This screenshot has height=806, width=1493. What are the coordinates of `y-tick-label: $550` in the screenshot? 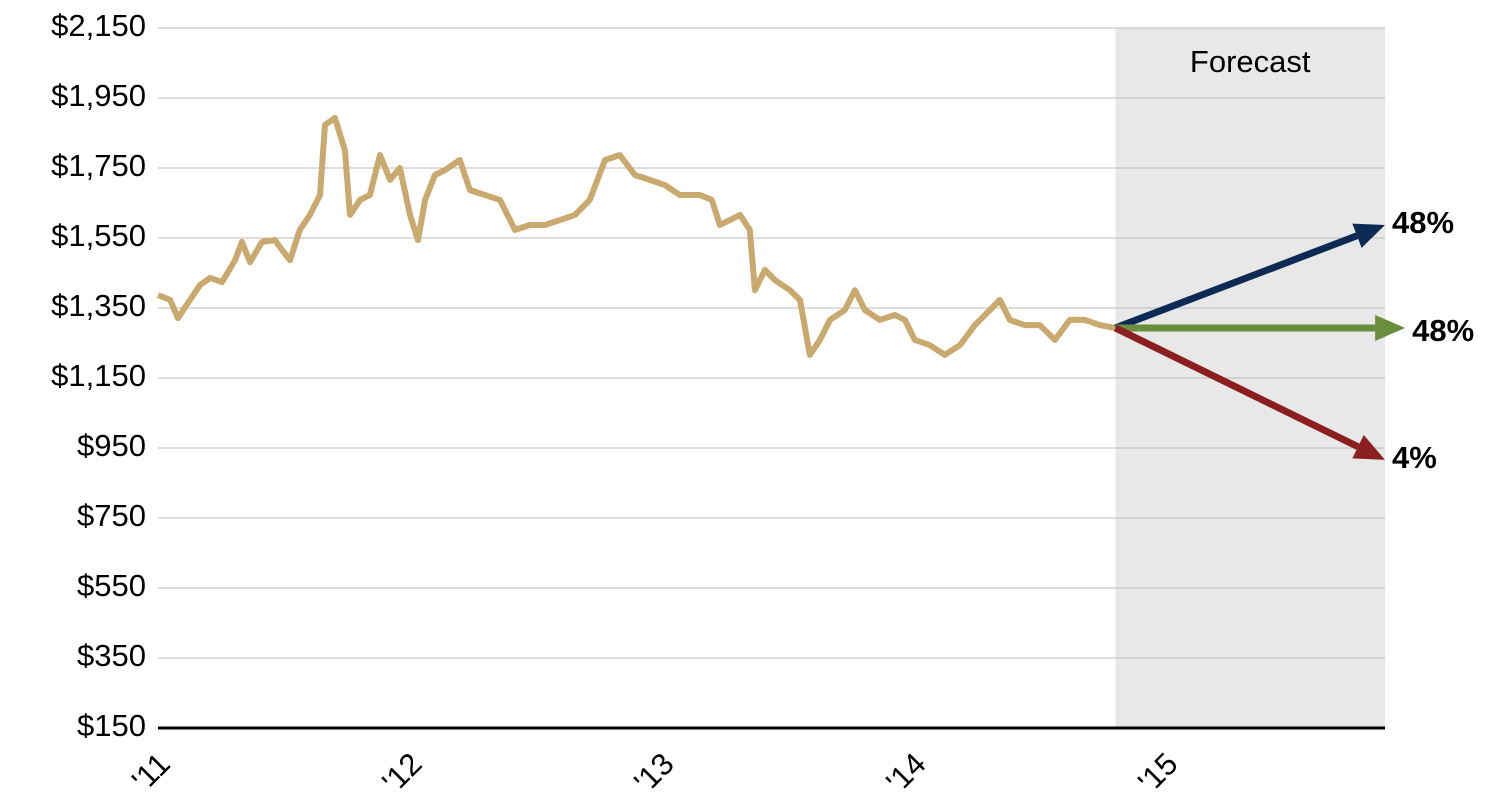 It's located at (111, 585).